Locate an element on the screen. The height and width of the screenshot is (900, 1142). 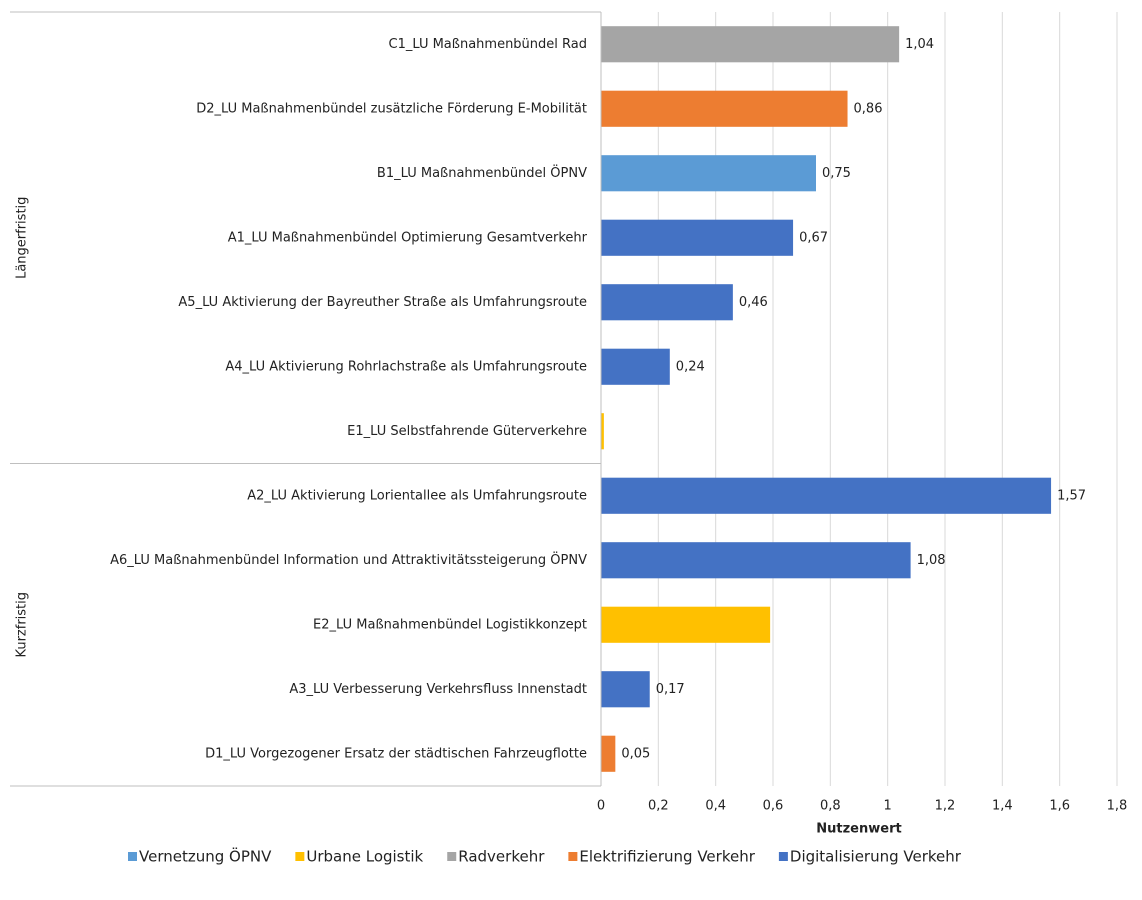
value-label: 1,04 is located at coordinates (919, 44).